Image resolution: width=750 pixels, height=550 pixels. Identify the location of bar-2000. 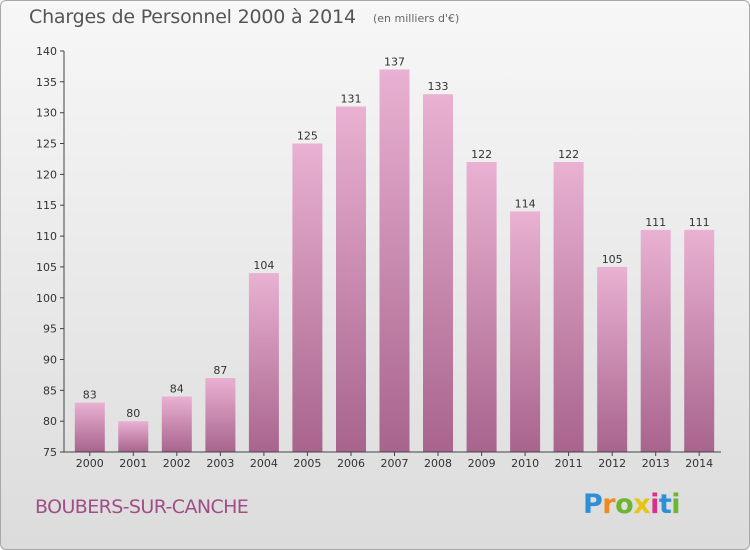
(89, 427).